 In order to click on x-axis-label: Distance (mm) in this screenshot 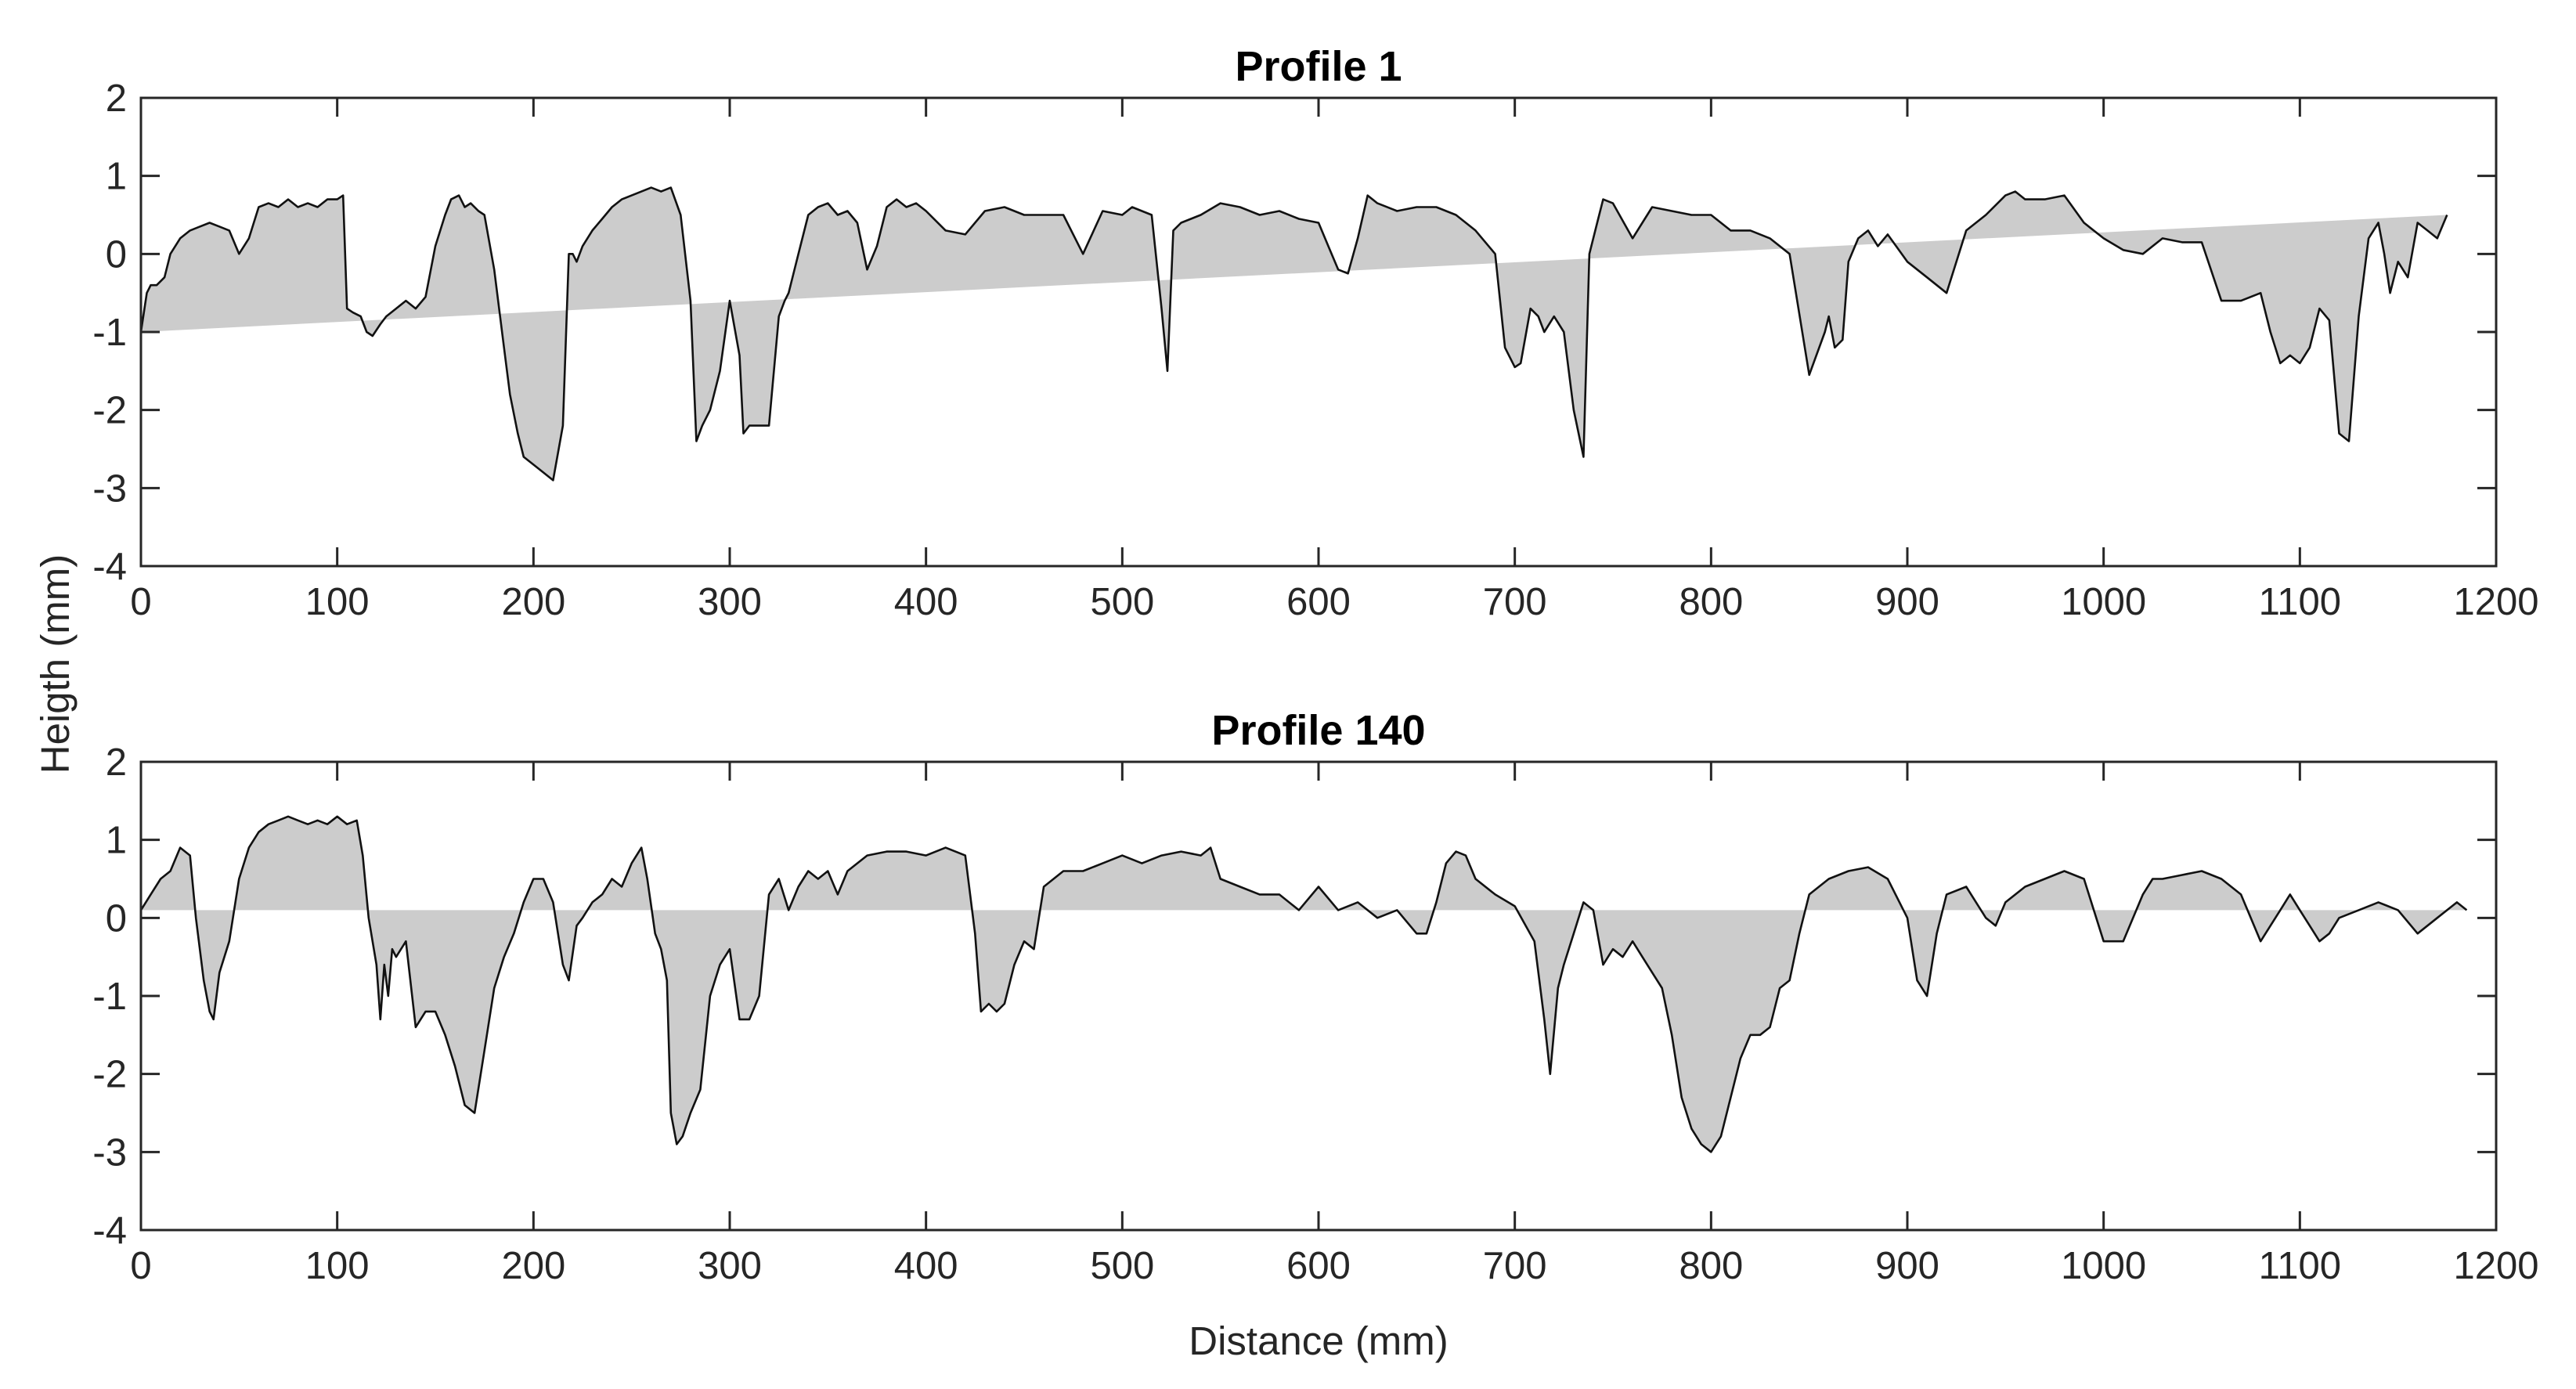, I will do `click(1319, 1341)`.